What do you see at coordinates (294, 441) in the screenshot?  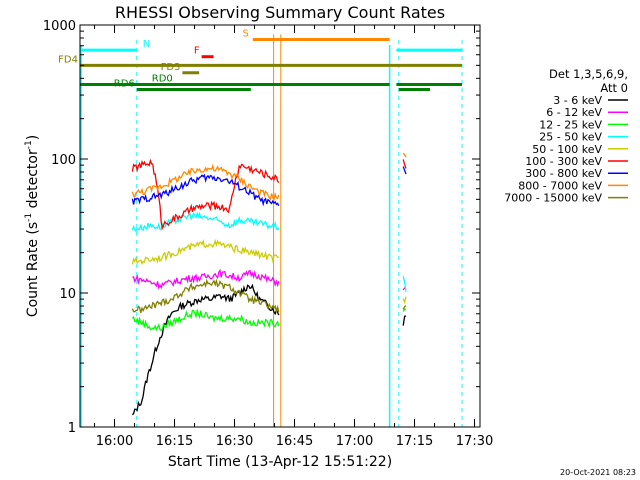 I see `x-tick-label: 16:45` at bounding box center [294, 441].